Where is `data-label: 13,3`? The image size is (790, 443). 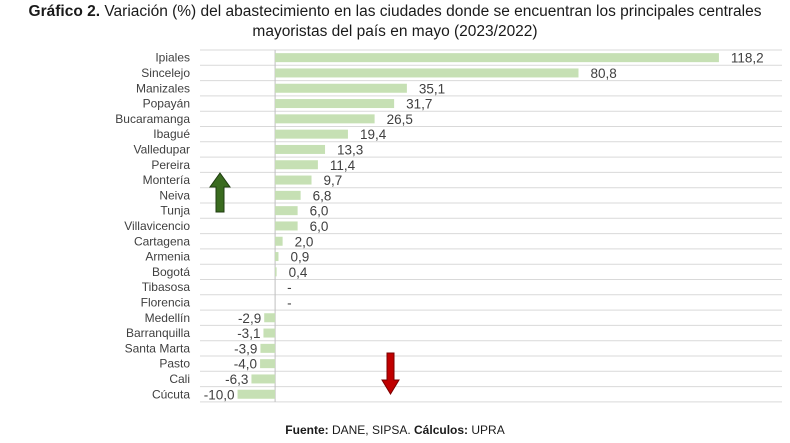
data-label: 13,3 is located at coordinates (350, 149).